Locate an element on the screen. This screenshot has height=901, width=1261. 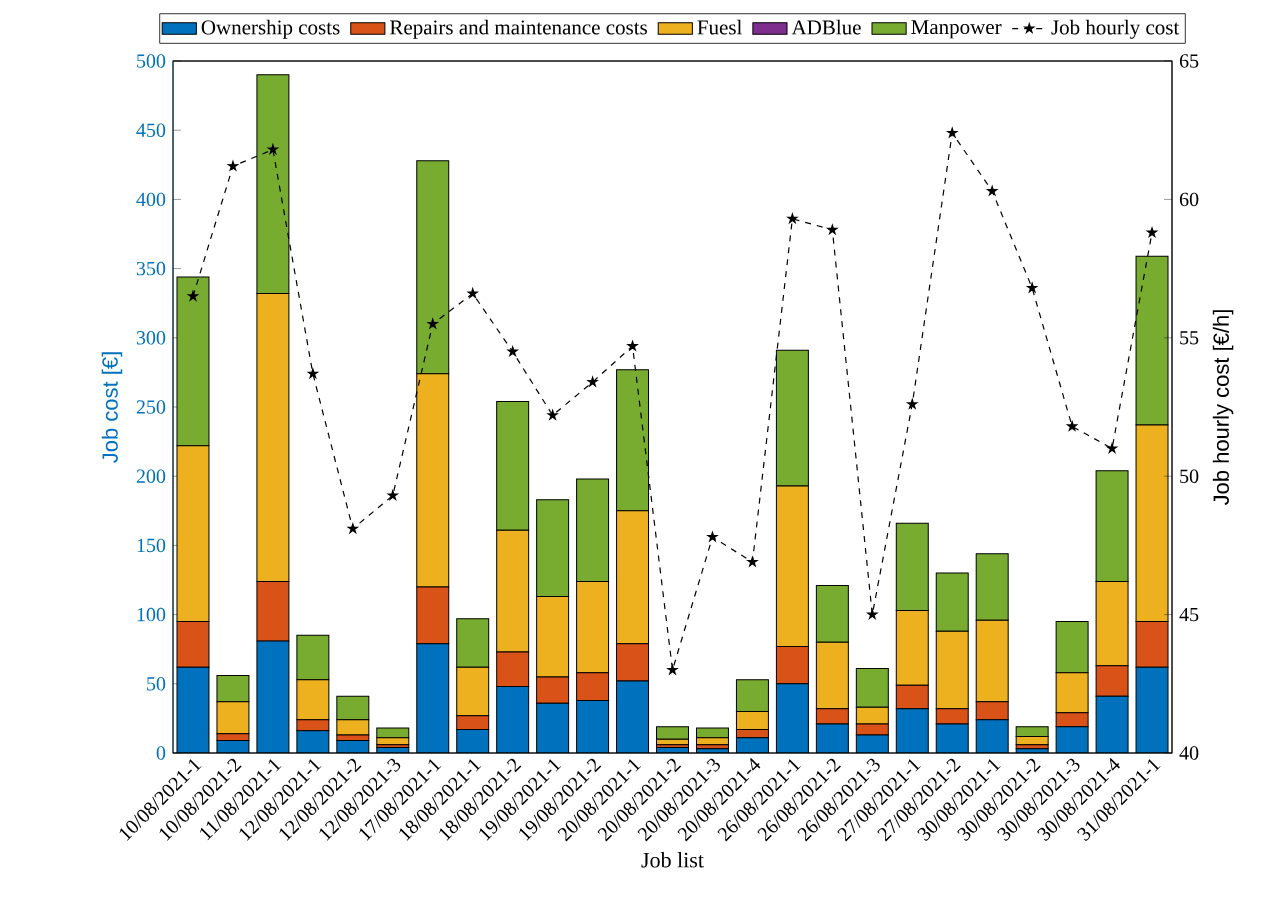
y-tick-label: 300 is located at coordinates (151, 338).